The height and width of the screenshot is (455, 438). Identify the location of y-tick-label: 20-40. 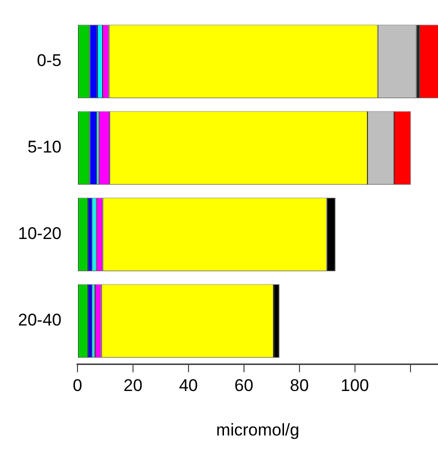
(40, 320).